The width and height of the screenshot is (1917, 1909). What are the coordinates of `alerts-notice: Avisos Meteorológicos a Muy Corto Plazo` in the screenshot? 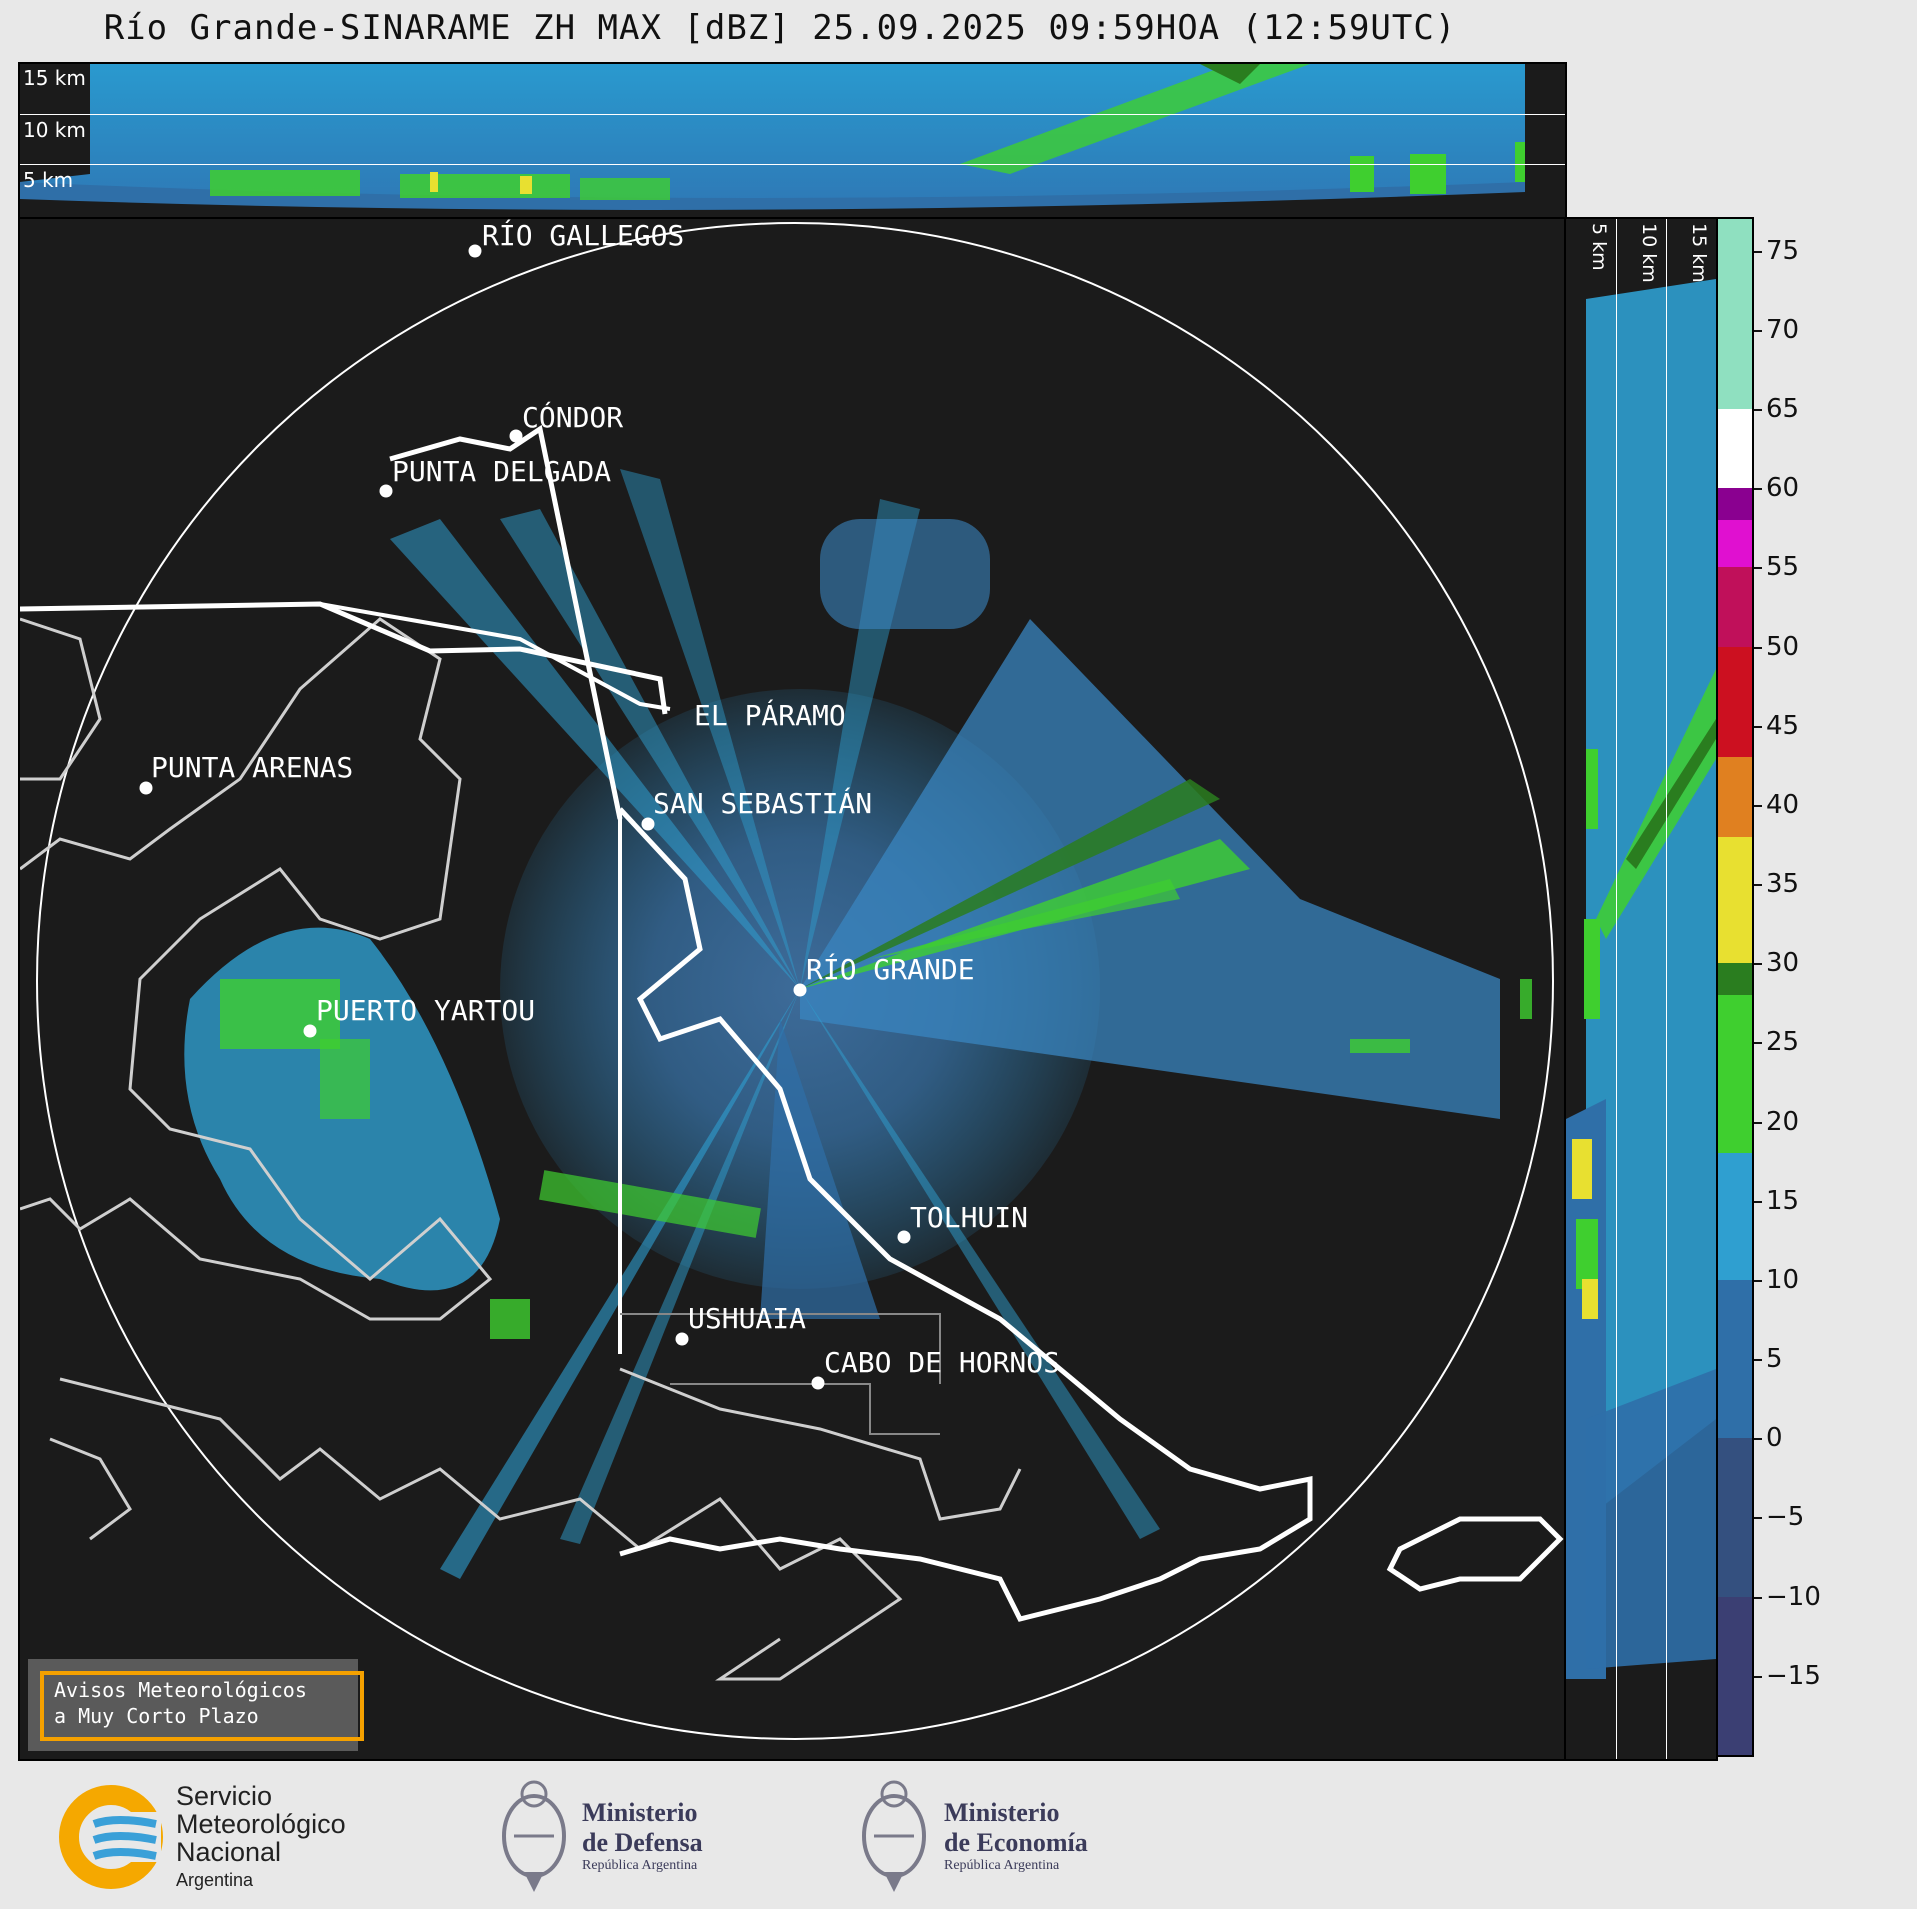 It's located at (196, 1705).